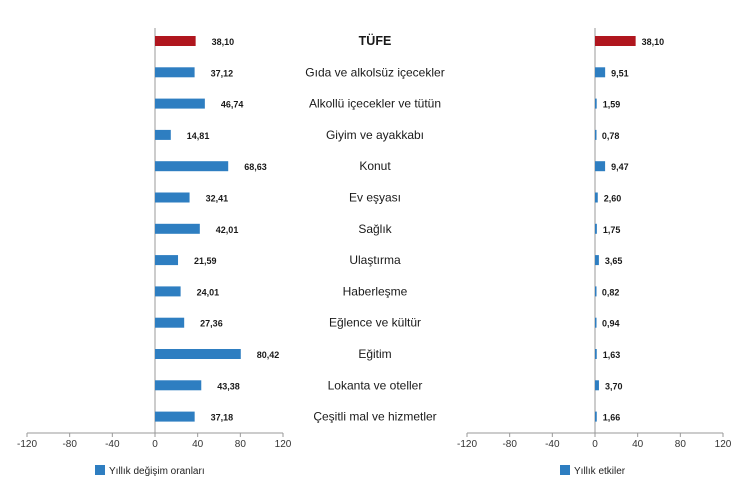  I want to click on data-label: 1,59, so click(612, 105).